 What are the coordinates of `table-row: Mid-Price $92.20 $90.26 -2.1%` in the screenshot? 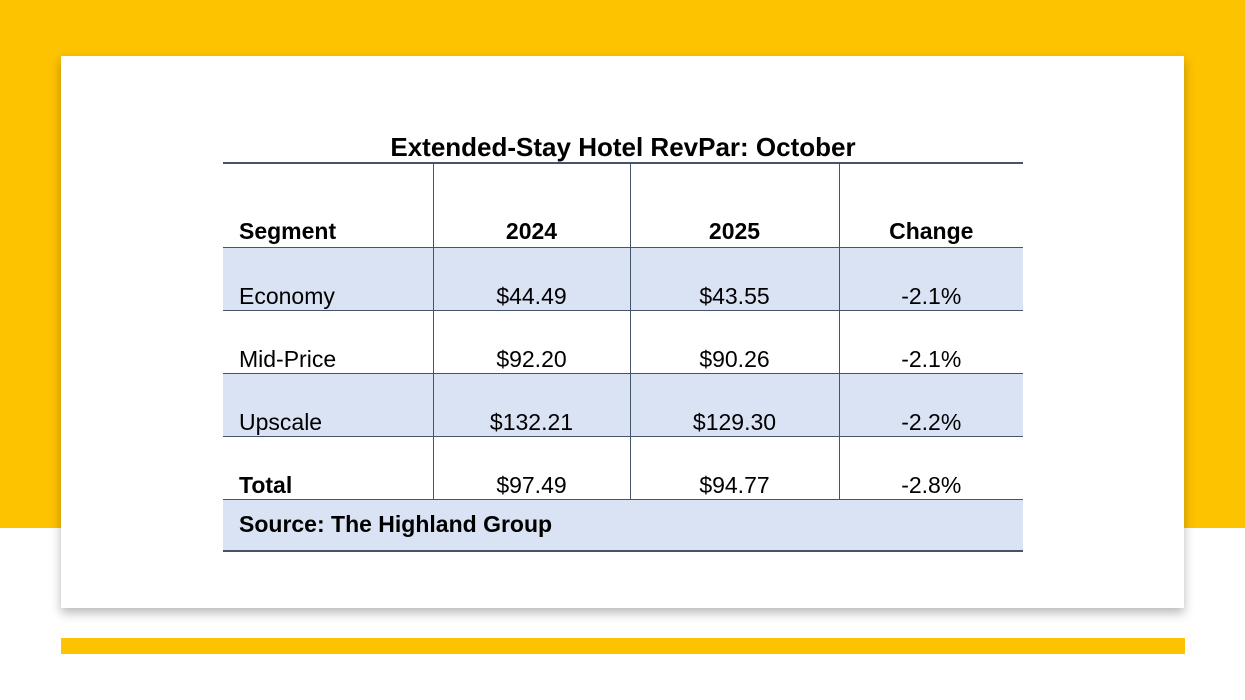 It's located at (623, 341).